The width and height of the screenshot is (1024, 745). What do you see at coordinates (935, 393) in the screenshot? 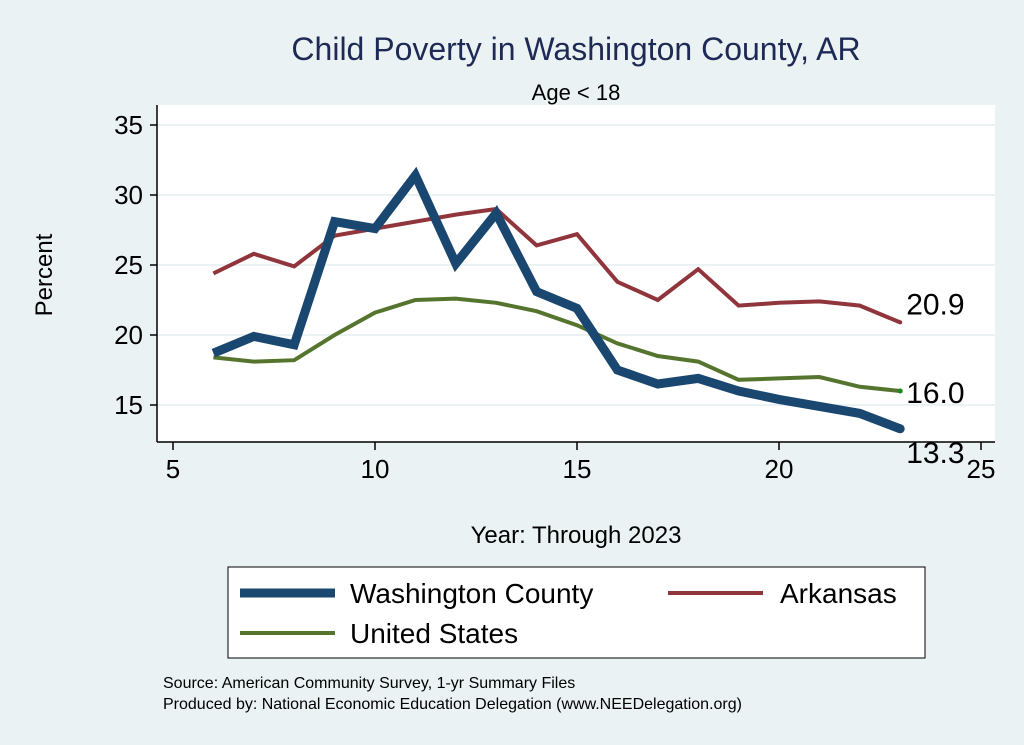
I see `end-label-united-states: 16.0` at bounding box center [935, 393].